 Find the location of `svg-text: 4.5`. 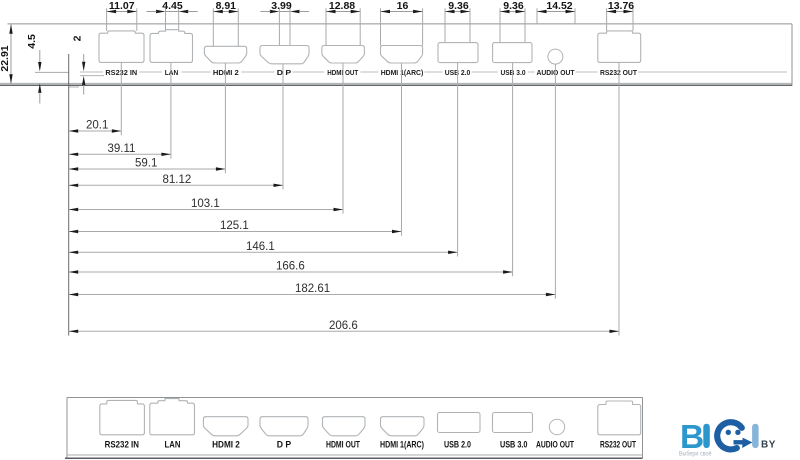

svg-text: 4.5 is located at coordinates (32, 41).